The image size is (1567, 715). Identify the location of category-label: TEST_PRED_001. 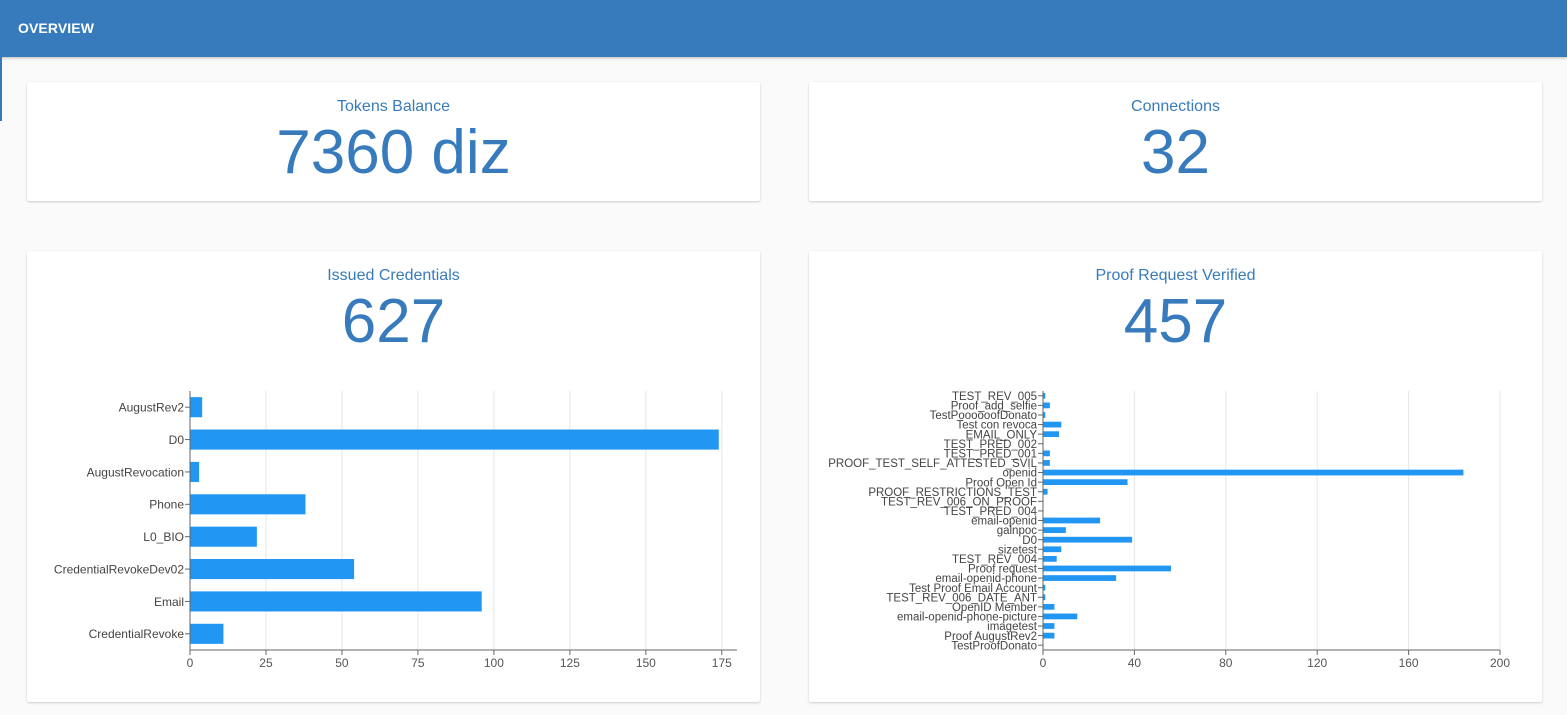
(990, 454).